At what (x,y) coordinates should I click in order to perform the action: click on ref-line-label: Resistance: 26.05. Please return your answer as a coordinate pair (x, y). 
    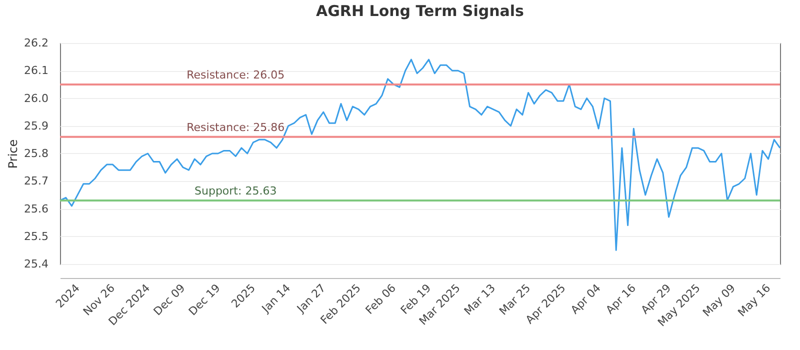
    Looking at the image, I should click on (235, 75).